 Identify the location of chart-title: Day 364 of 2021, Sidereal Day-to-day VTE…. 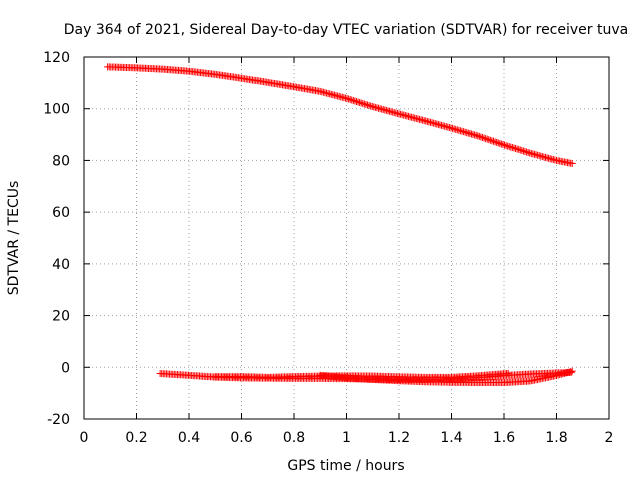
(346, 30).